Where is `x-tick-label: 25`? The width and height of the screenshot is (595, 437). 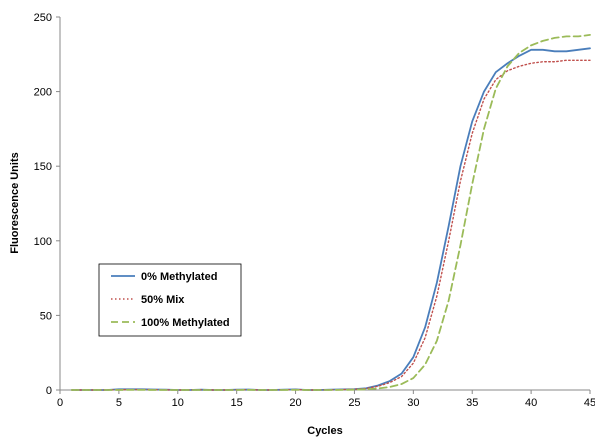 x-tick-label: 25 is located at coordinates (354, 403).